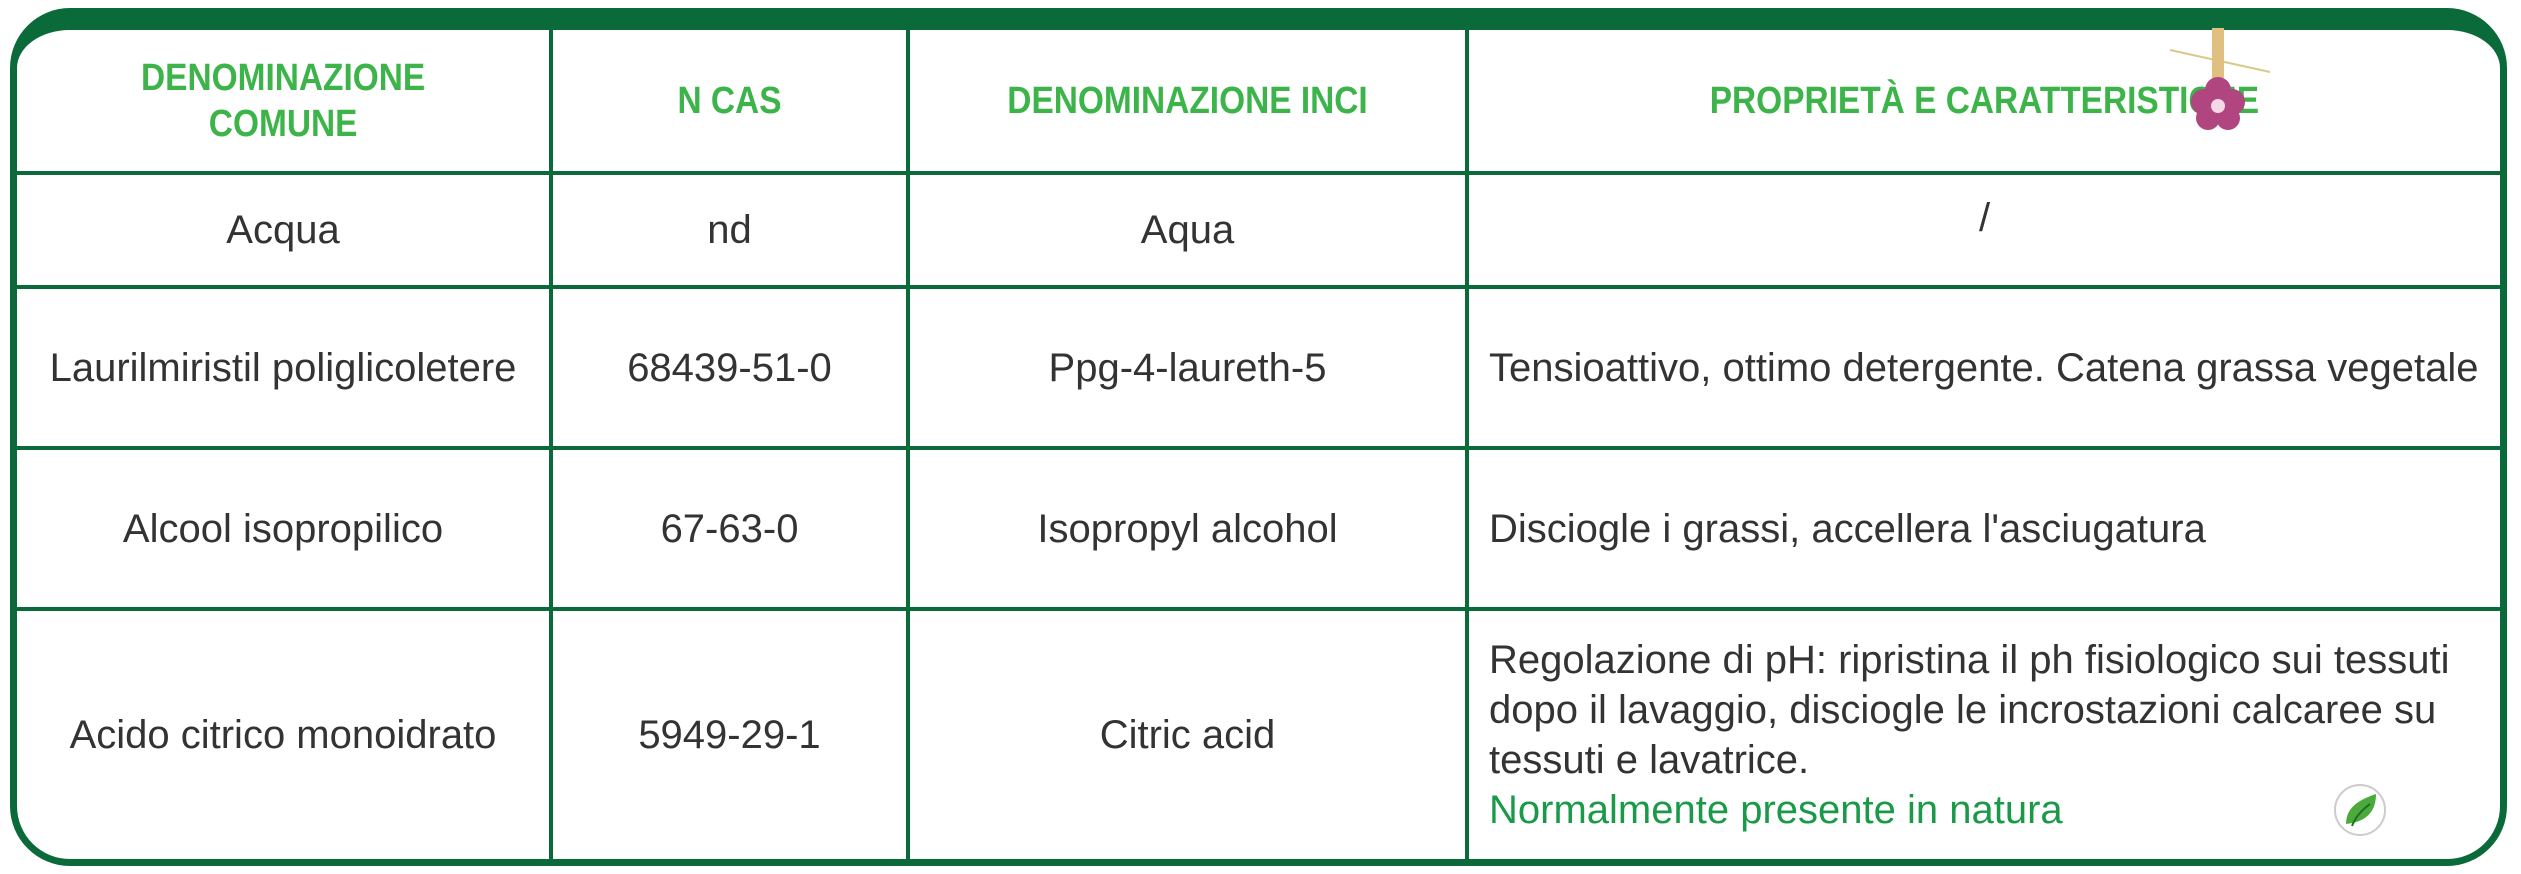  What do you see at coordinates (1982, 230) in the screenshot?
I see `cell: /` at bounding box center [1982, 230].